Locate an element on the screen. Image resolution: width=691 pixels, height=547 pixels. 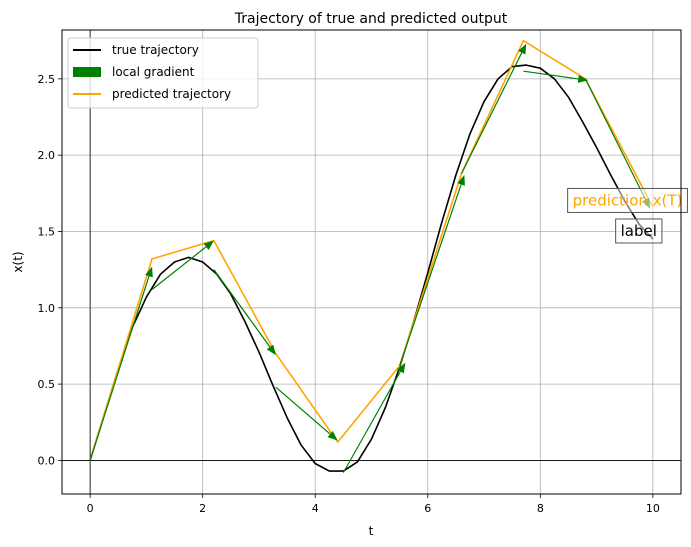
annotation-text: label is located at coordinates (639, 231).